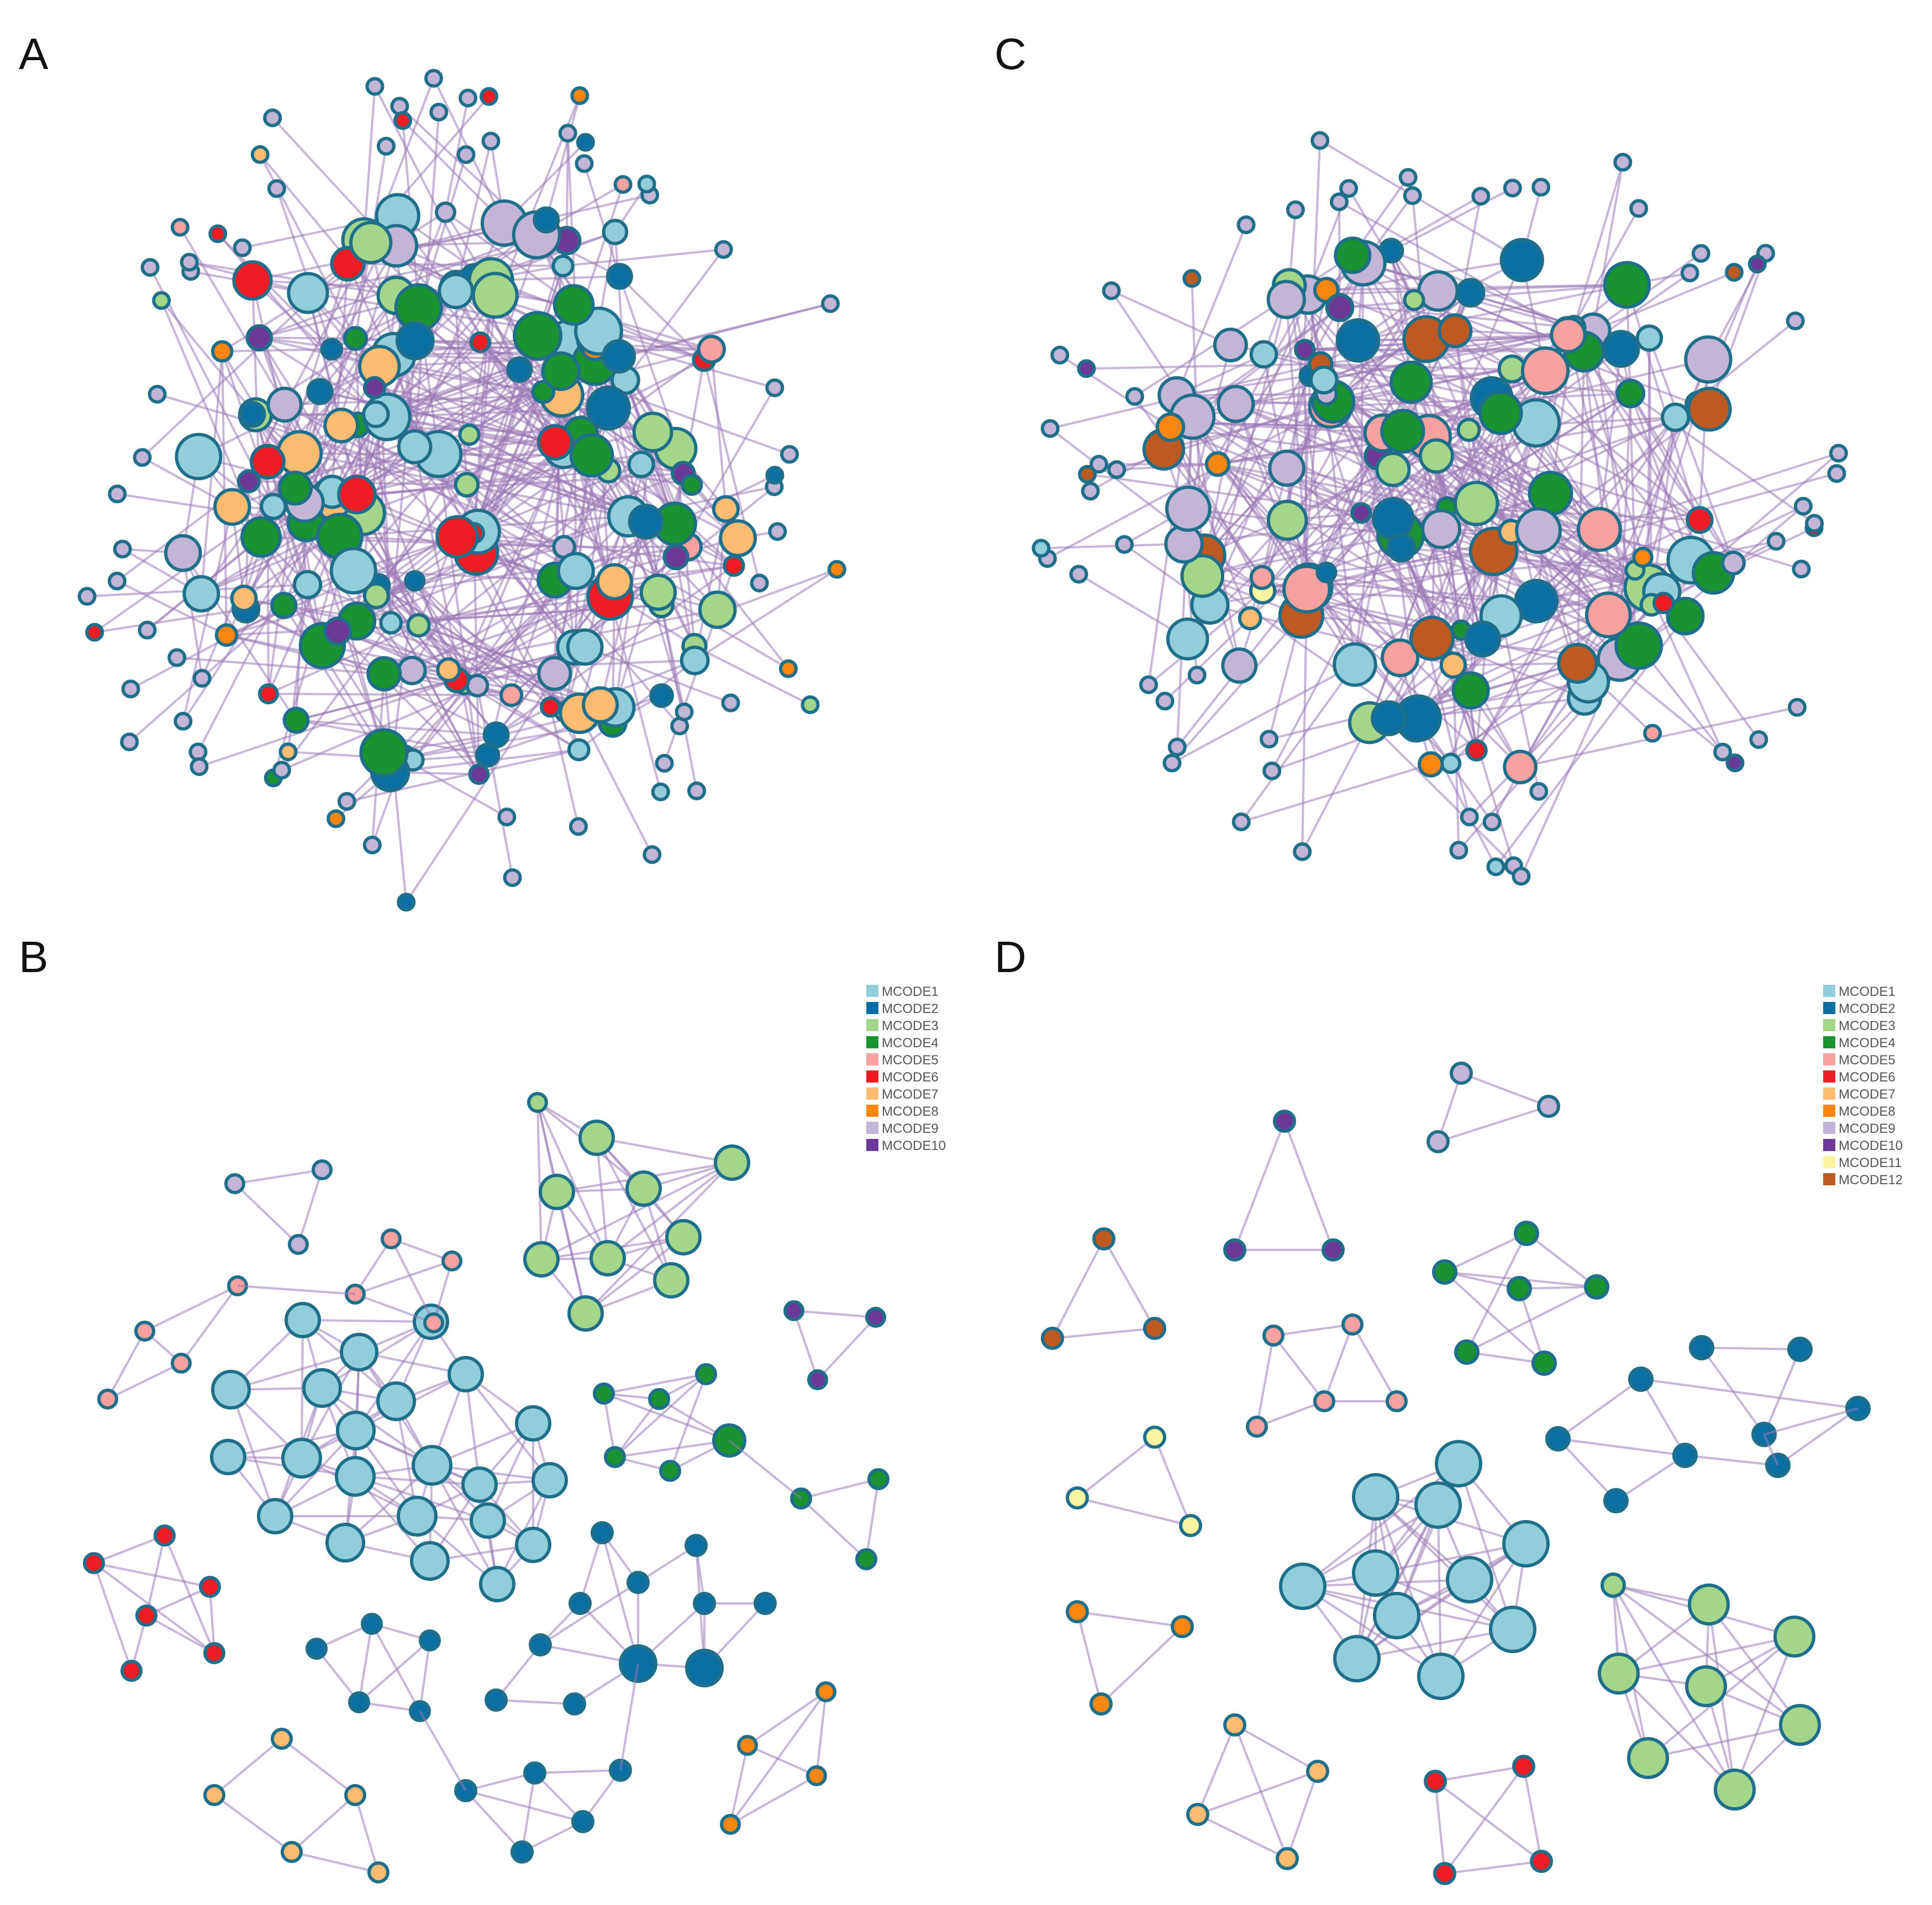 This screenshot has height=1905, width=1932. Describe the element at coordinates (1077, 1611) in the screenshot. I see `mcode8-node` at that location.